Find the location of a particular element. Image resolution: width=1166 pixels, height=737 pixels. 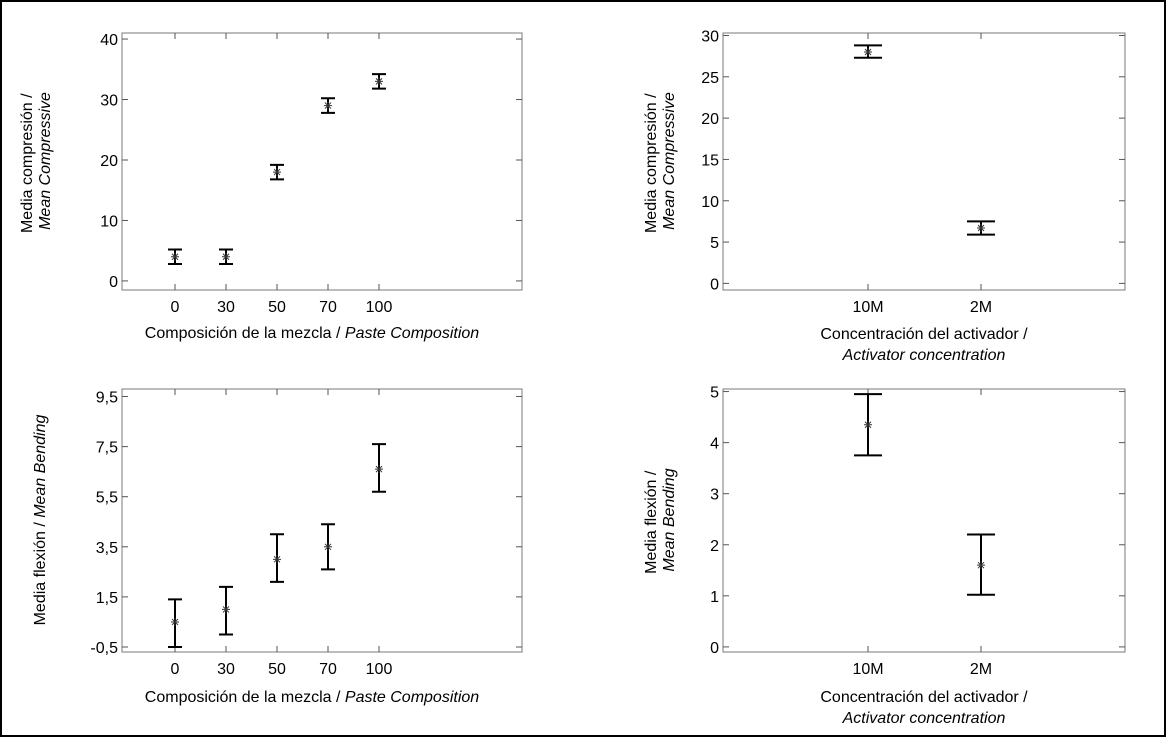

y-tick-label: 15 is located at coordinates (710, 160).